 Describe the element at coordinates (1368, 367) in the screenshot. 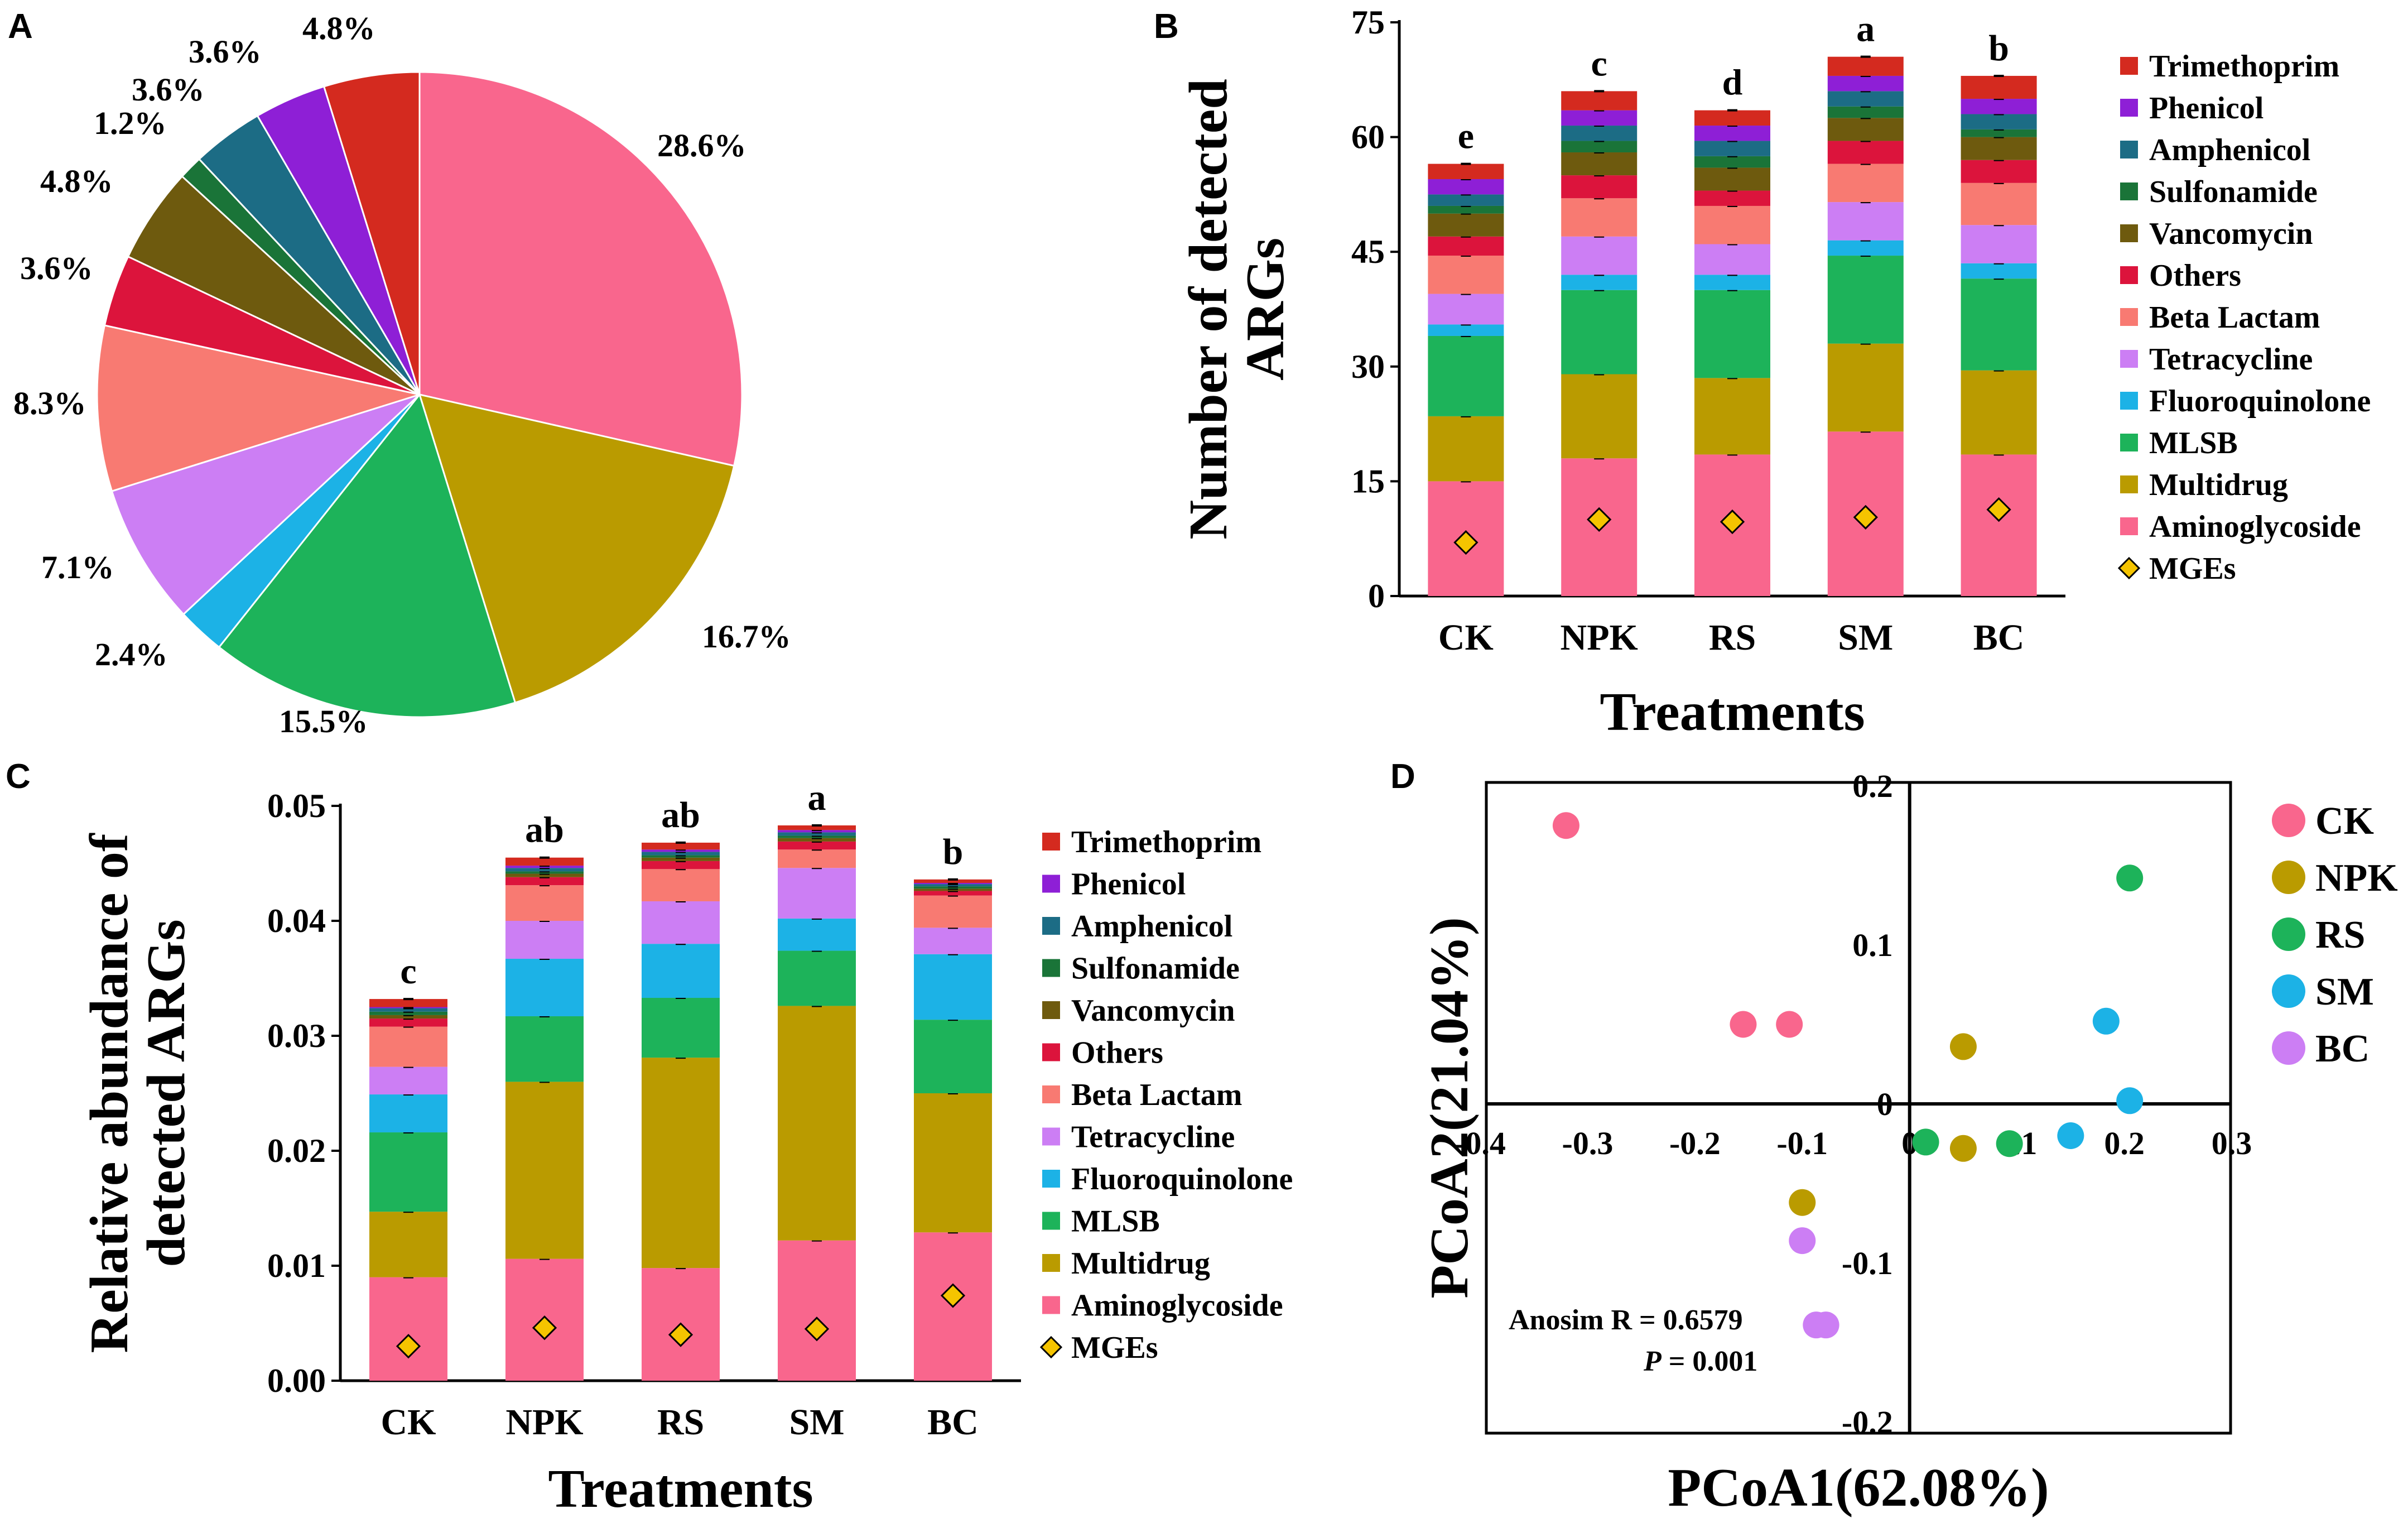

I see `y-tick-label: 30` at that location.